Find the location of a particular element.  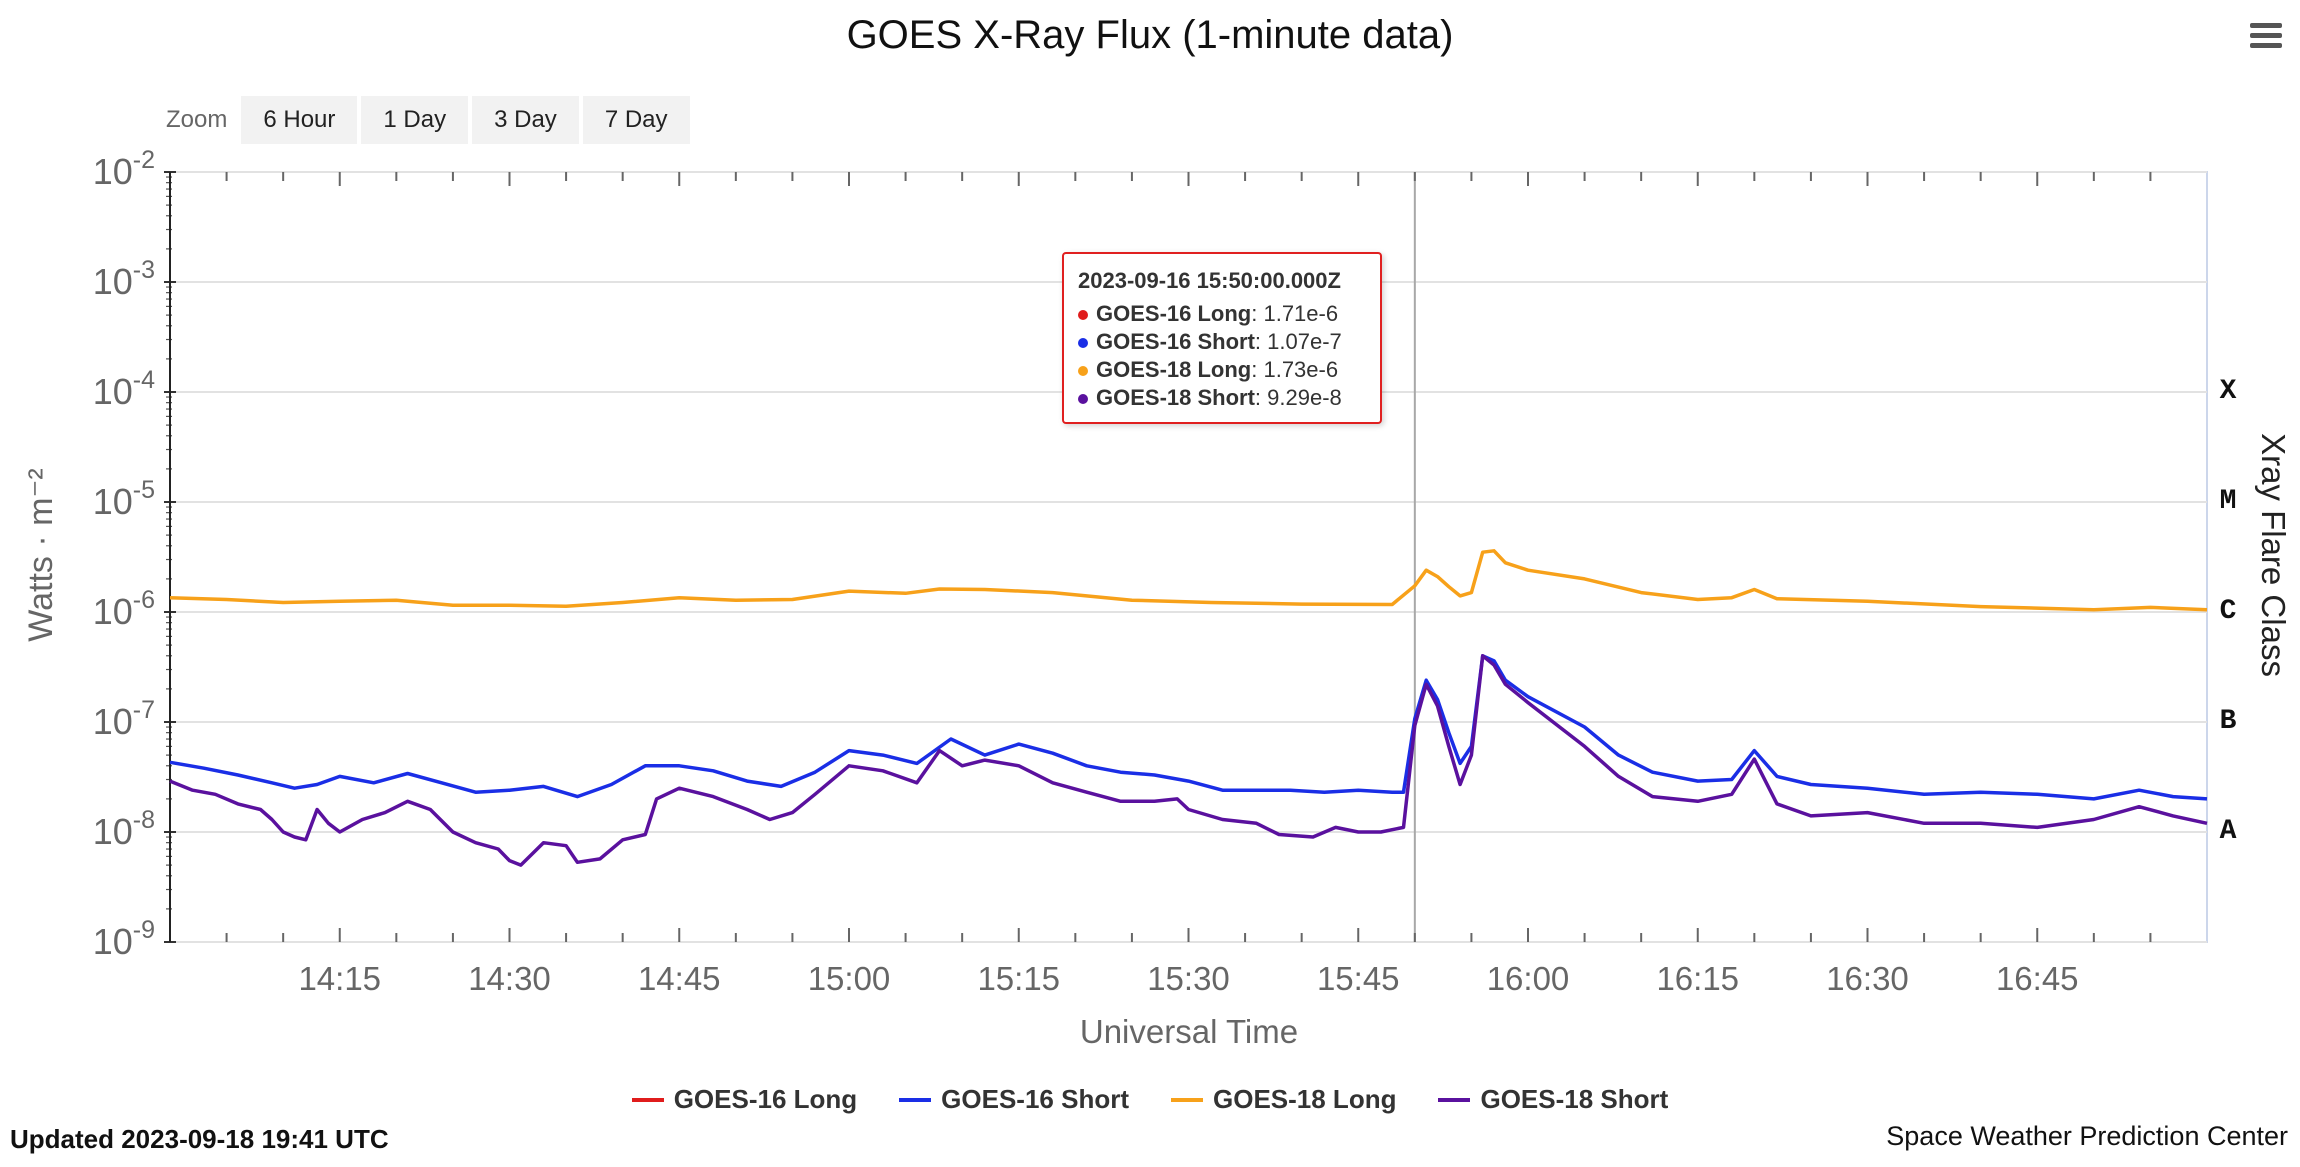

tooltip-value: : 1.71e-6 is located at coordinates (1295, 313).